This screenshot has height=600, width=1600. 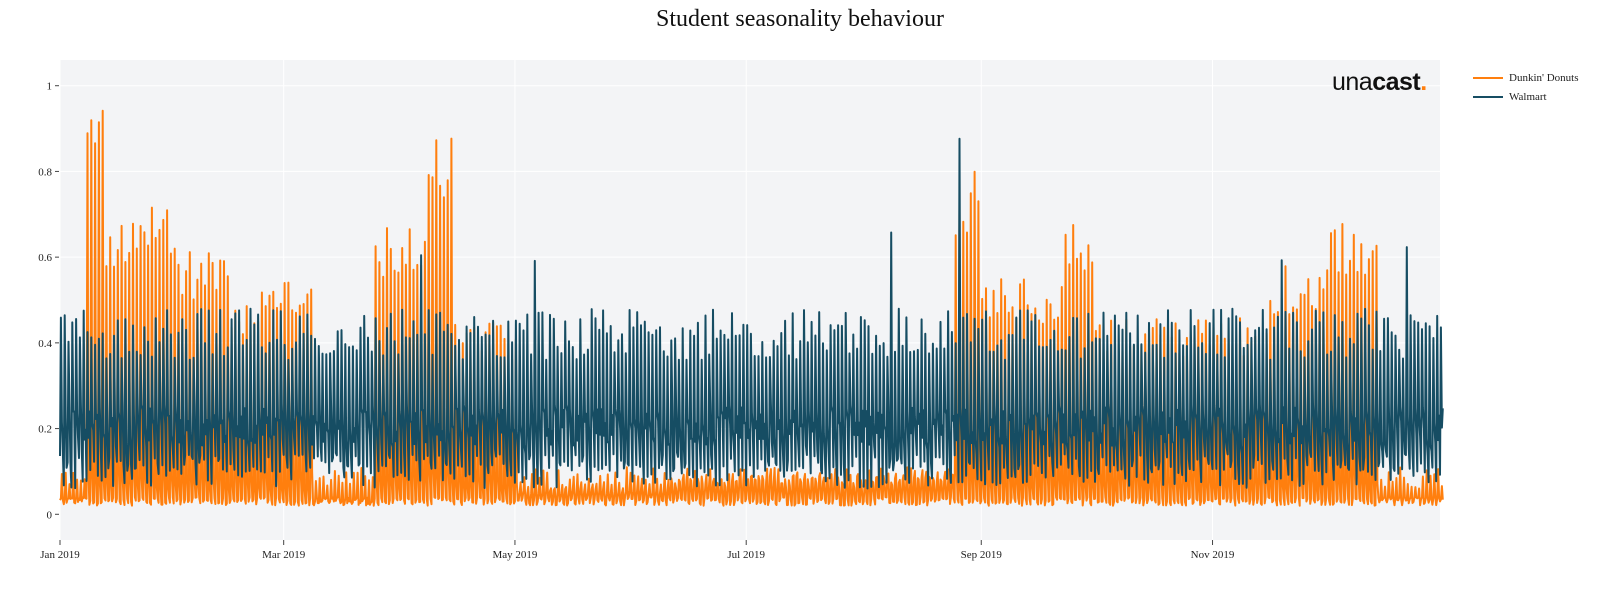 What do you see at coordinates (60, 555) in the screenshot?
I see `x-tick-label: Jan 2019` at bounding box center [60, 555].